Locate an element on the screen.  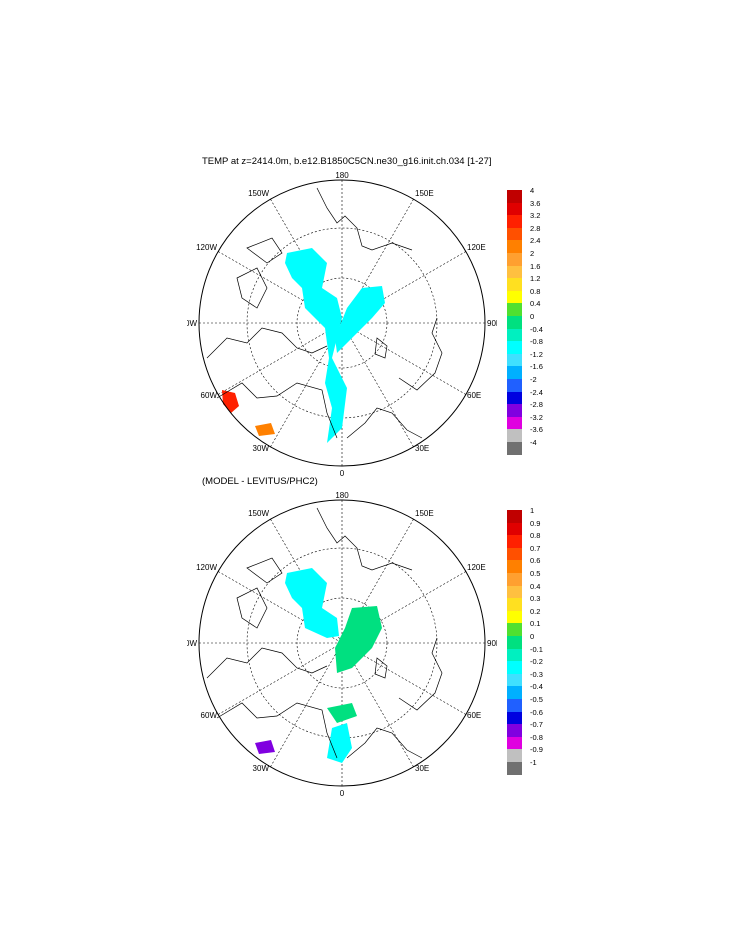
lon-label-180: 180 is located at coordinates (342, 495).